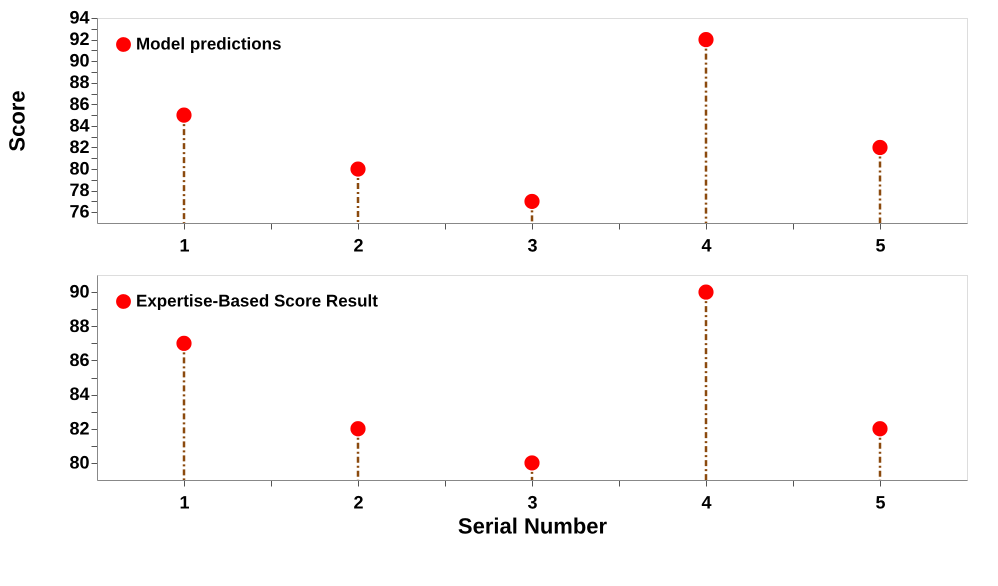 This screenshot has width=998, height=586. Describe the element at coordinates (79, 190) in the screenshot. I see `y-tick-label: 78` at that location.